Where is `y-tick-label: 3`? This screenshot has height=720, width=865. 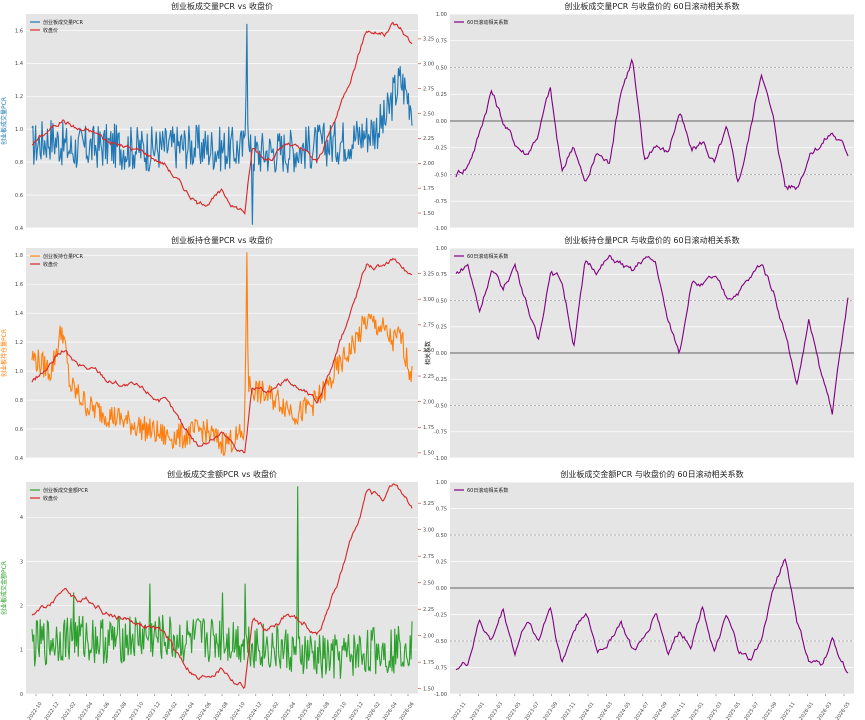 y-tick-label: 3 is located at coordinates (21, 562).